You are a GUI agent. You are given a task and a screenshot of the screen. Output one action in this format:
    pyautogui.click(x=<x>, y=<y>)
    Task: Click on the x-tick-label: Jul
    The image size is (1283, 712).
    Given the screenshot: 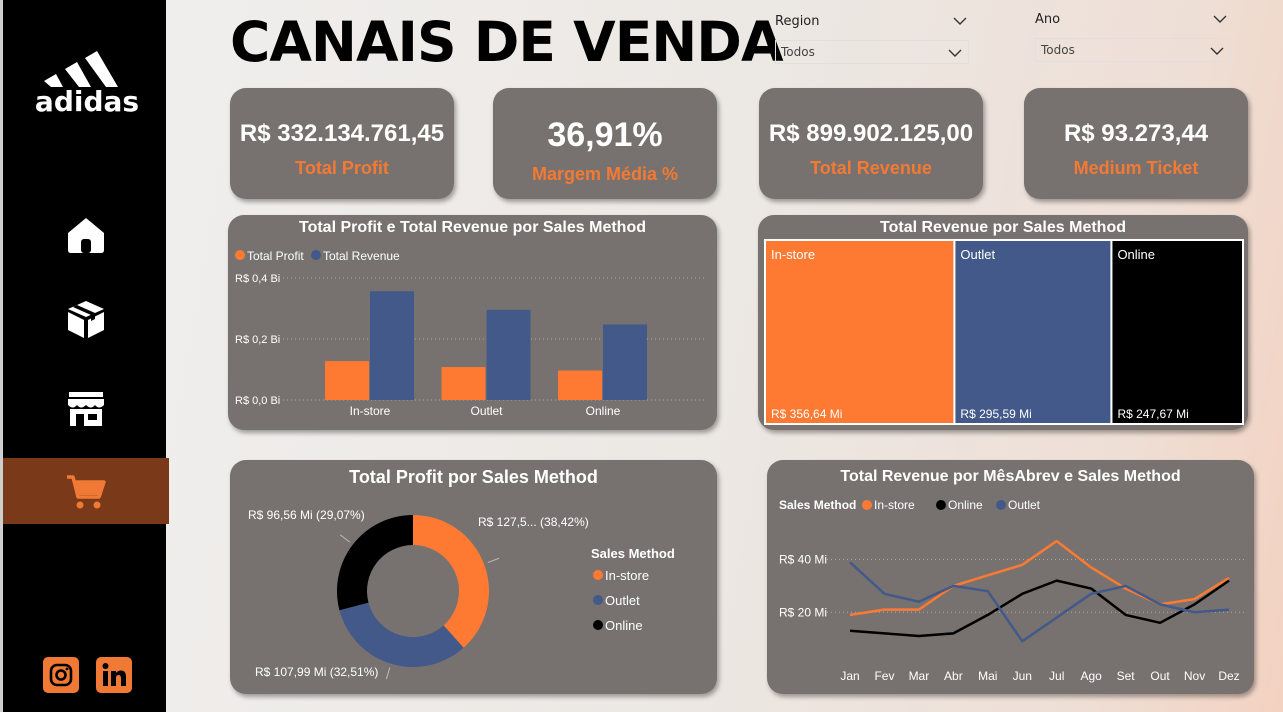 What is the action you would take?
    pyautogui.click(x=1056, y=676)
    